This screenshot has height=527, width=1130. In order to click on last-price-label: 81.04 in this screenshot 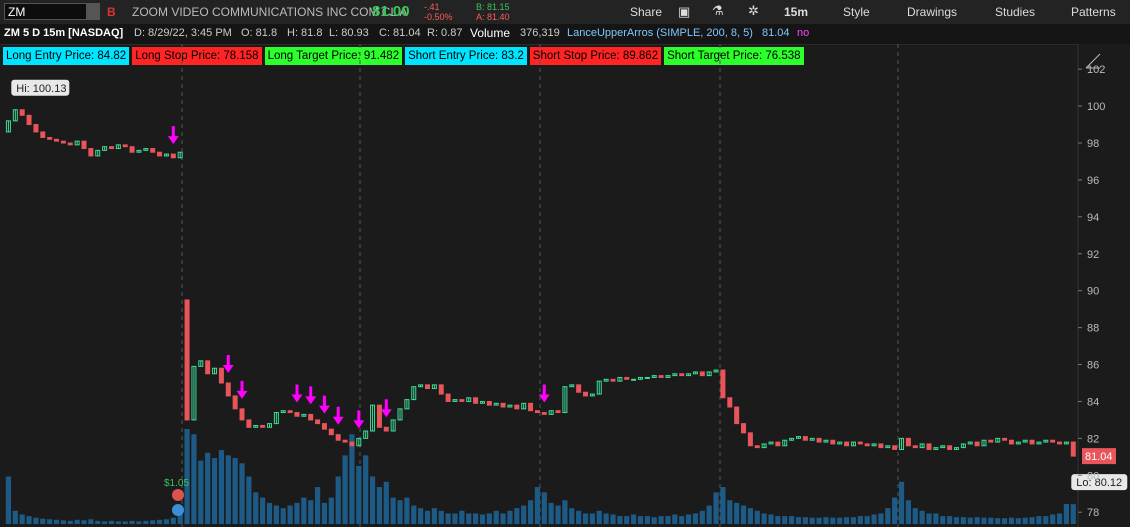, I will do `click(1099, 457)`.